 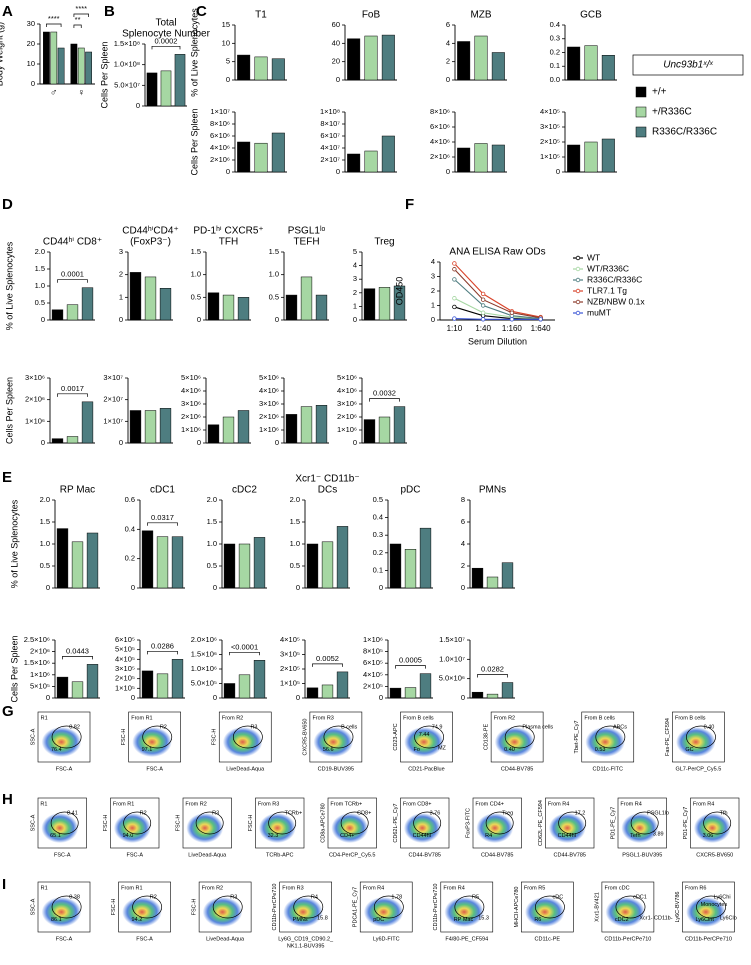 What do you see at coordinates (558, 897) in the screenshot?
I see `gate-label: cDC` at bounding box center [558, 897].